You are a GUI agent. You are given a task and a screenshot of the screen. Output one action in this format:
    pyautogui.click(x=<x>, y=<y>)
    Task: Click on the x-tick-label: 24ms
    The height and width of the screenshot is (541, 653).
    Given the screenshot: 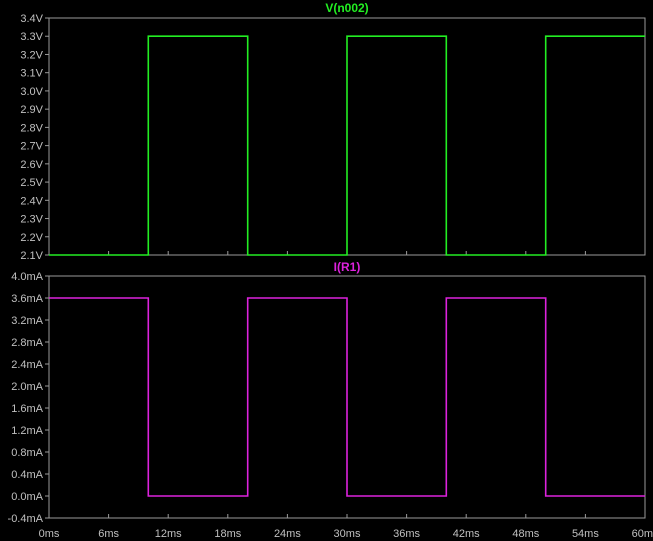 What is the action you would take?
    pyautogui.click(x=287, y=534)
    